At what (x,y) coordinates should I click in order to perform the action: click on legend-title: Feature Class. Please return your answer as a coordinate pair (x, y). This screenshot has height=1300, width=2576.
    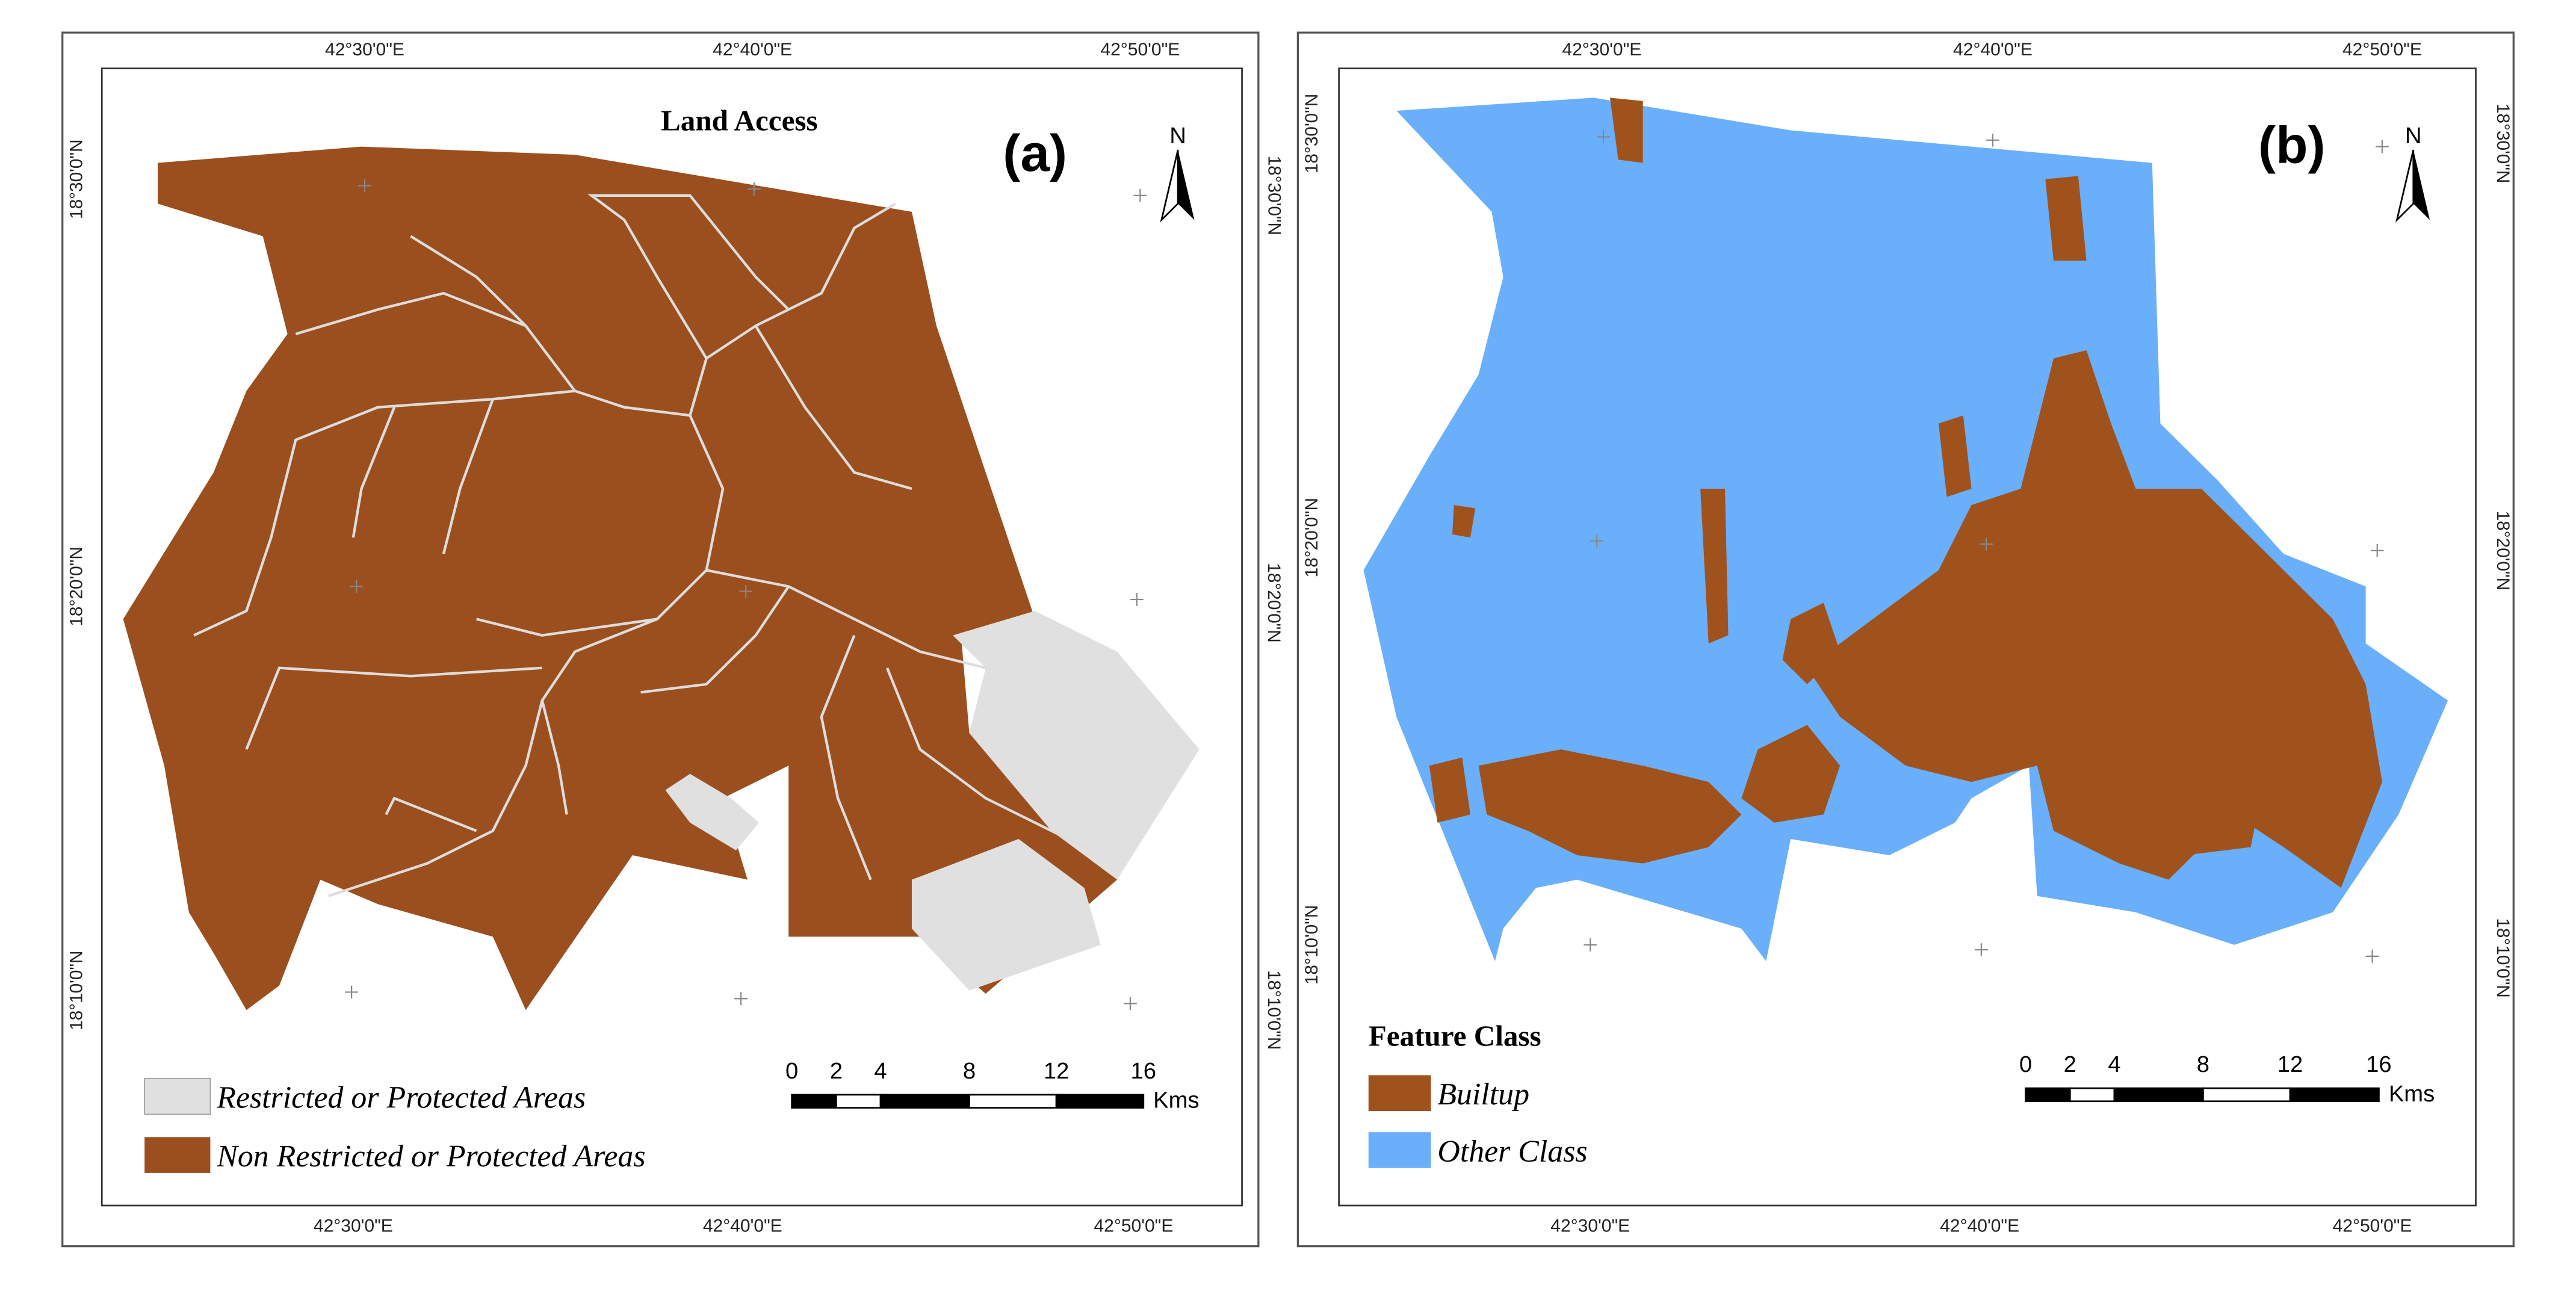
    Looking at the image, I should click on (1455, 1036).